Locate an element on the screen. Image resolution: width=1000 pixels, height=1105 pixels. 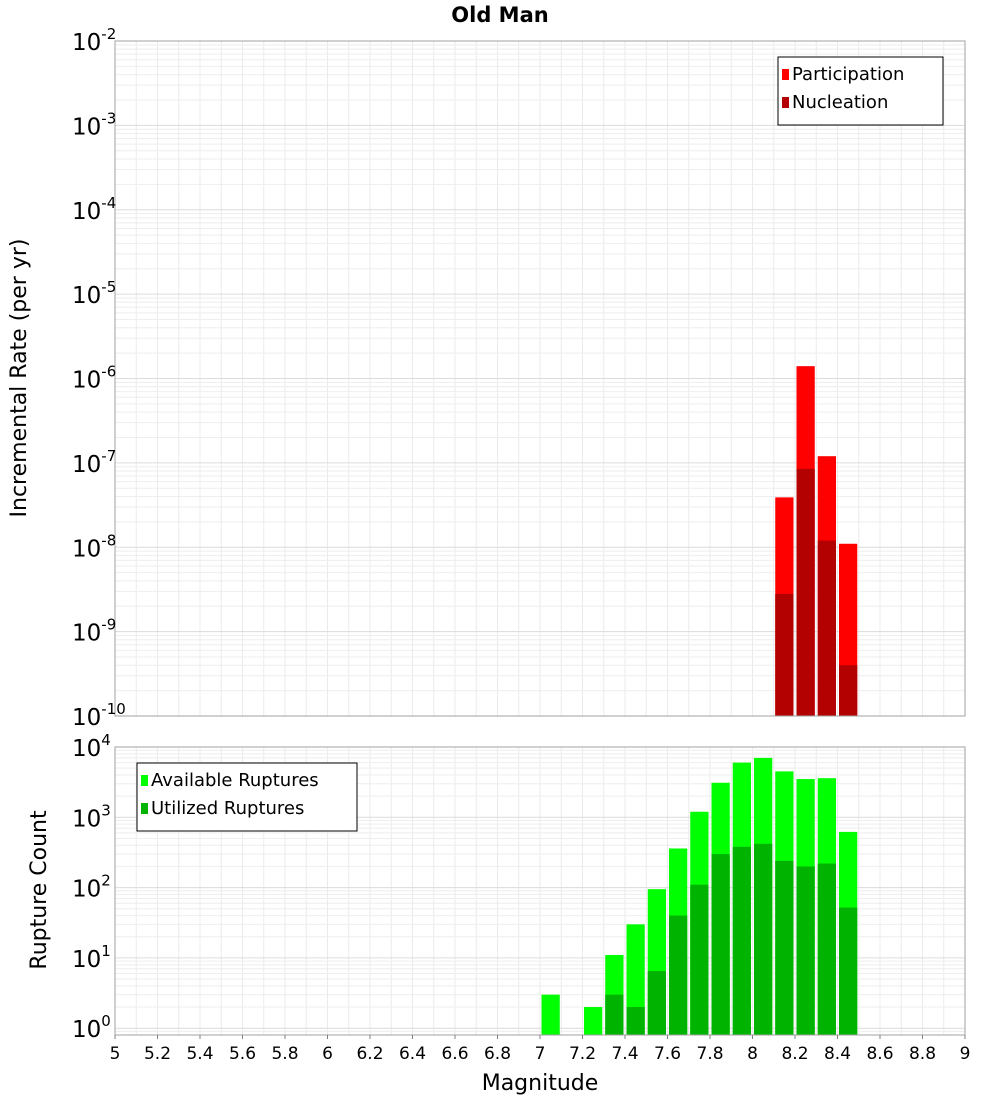
x-tick-label: 6.6 is located at coordinates (454, 1054).